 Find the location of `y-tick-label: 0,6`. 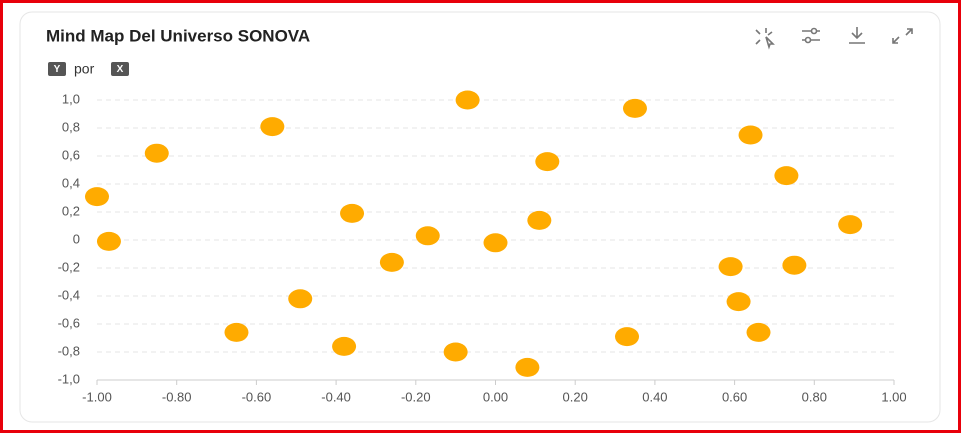

y-tick-label: 0,6 is located at coordinates (71, 154).